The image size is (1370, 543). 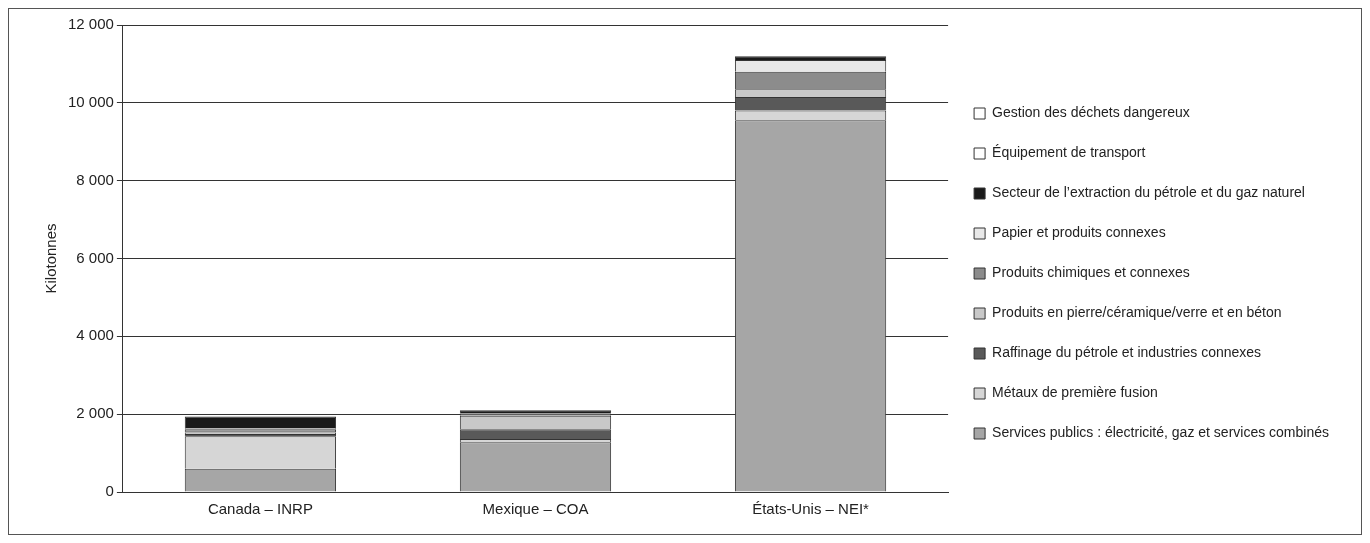 What do you see at coordinates (1069, 152) in the screenshot?
I see `legend-label: Équipement de transport` at bounding box center [1069, 152].